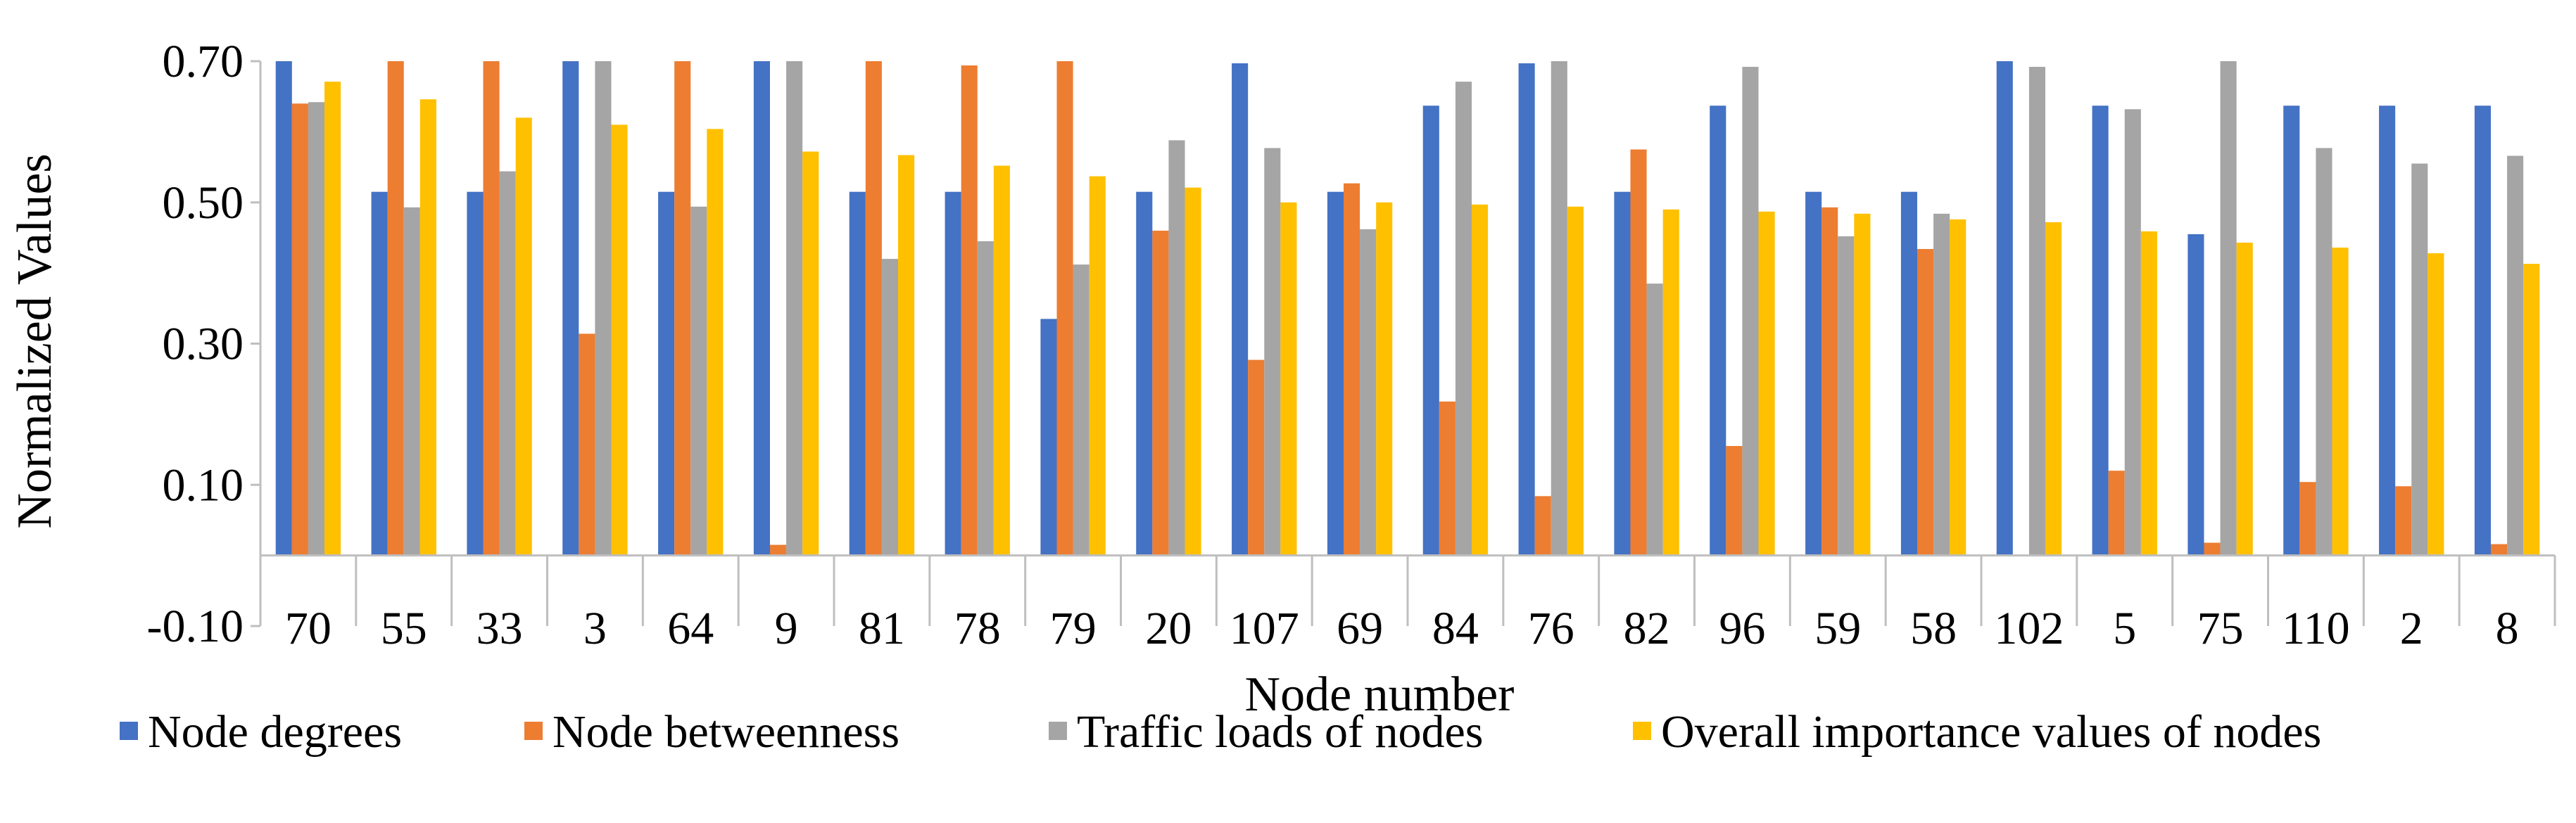  What do you see at coordinates (2220, 628) in the screenshot?
I see `x-tick-label: 75` at bounding box center [2220, 628].